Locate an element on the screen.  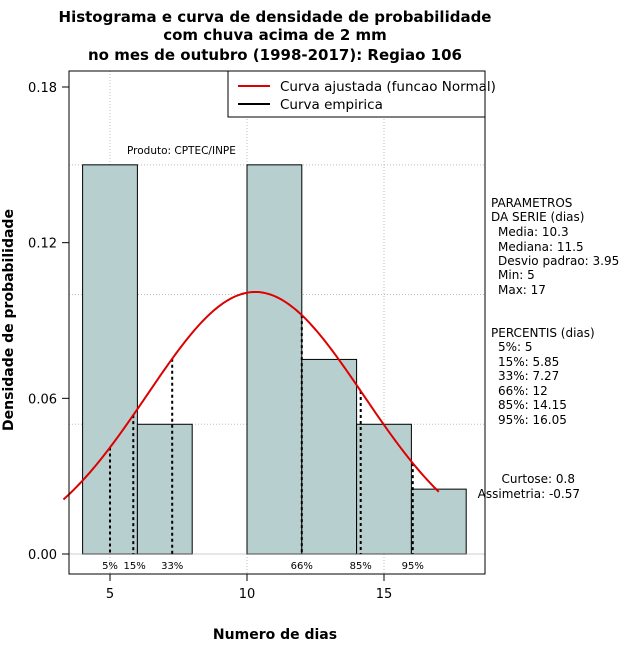
x-axis-label: Numero de dias is located at coordinates (275, 635).